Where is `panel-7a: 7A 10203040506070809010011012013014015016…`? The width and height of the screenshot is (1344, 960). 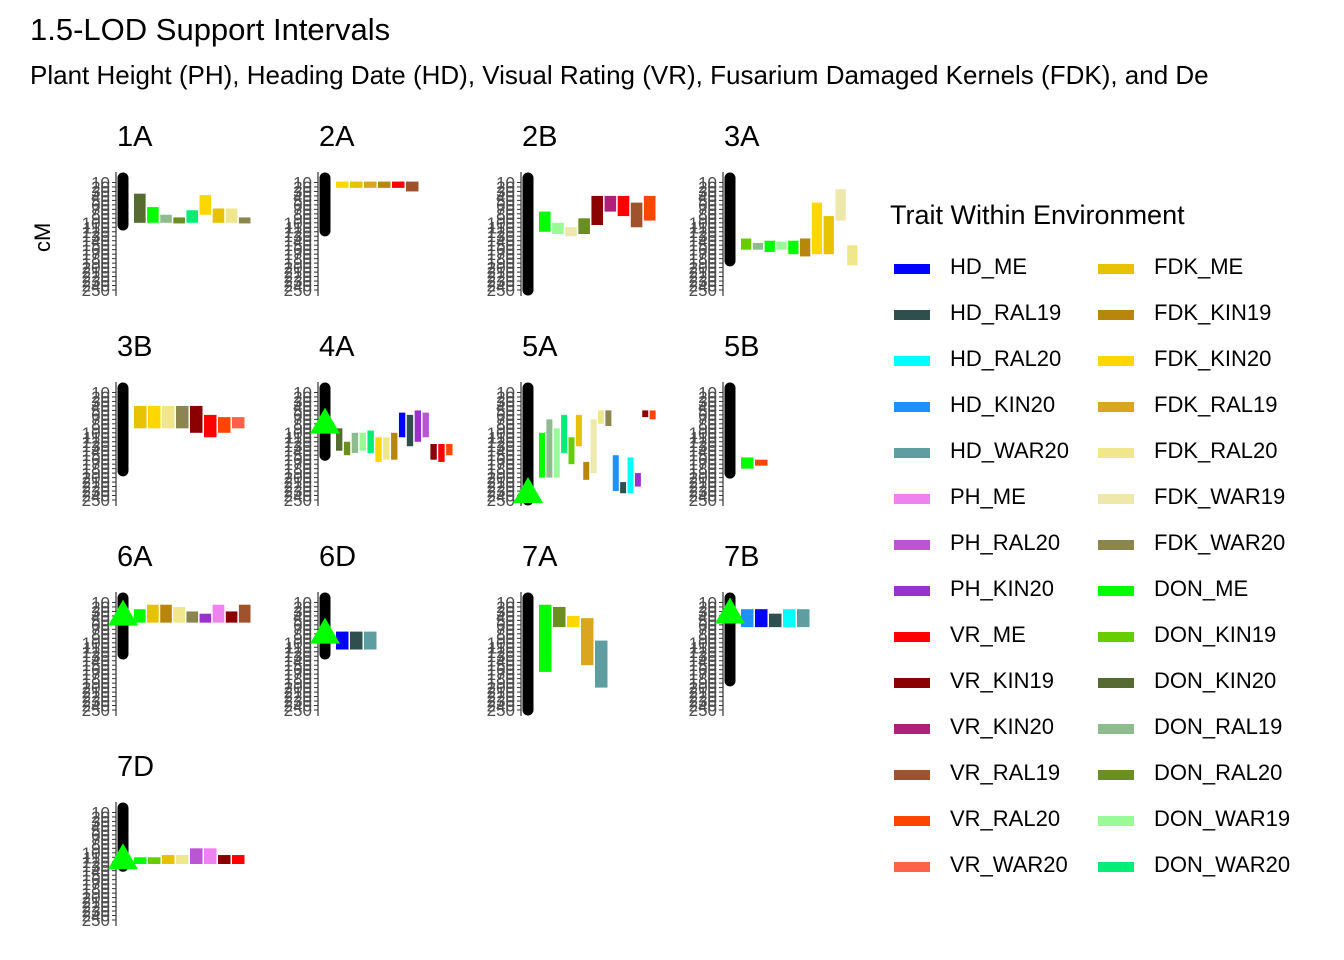
panel-7a: 7A 10203040506070809010011012013014015016… is located at coordinates (547, 630).